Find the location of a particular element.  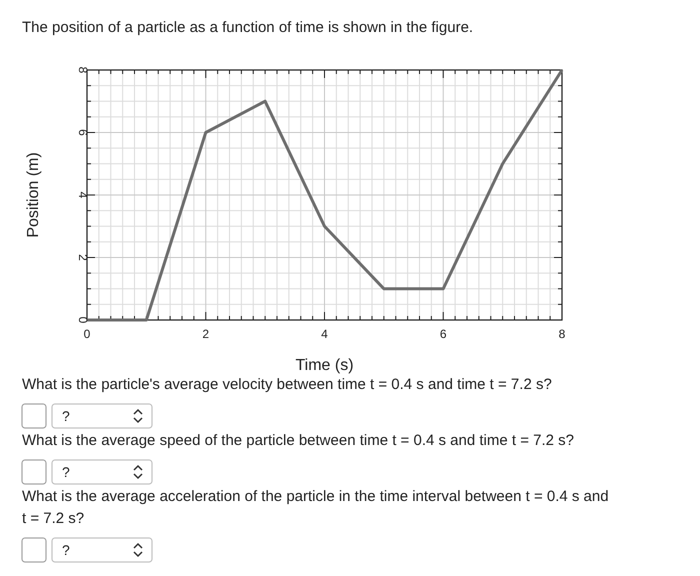

y-axis-title: Position (m) is located at coordinates (33, 195).